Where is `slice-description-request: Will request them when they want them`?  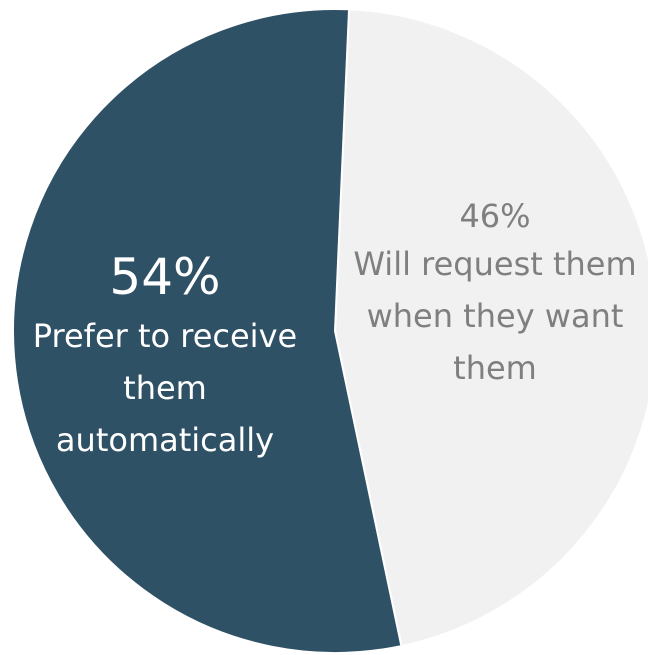 slice-description-request: Will request them when they want them is located at coordinates (495, 316).